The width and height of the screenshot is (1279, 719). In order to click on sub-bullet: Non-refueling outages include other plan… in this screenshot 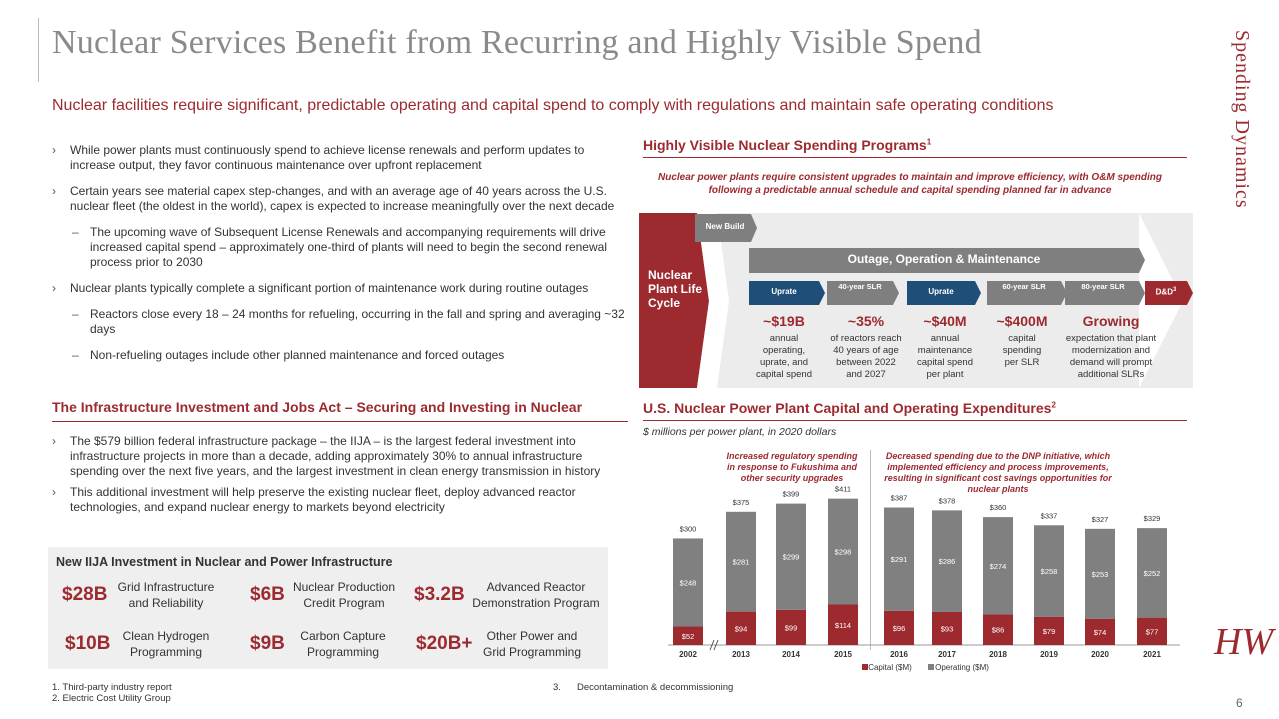, I will do `click(342, 355)`.